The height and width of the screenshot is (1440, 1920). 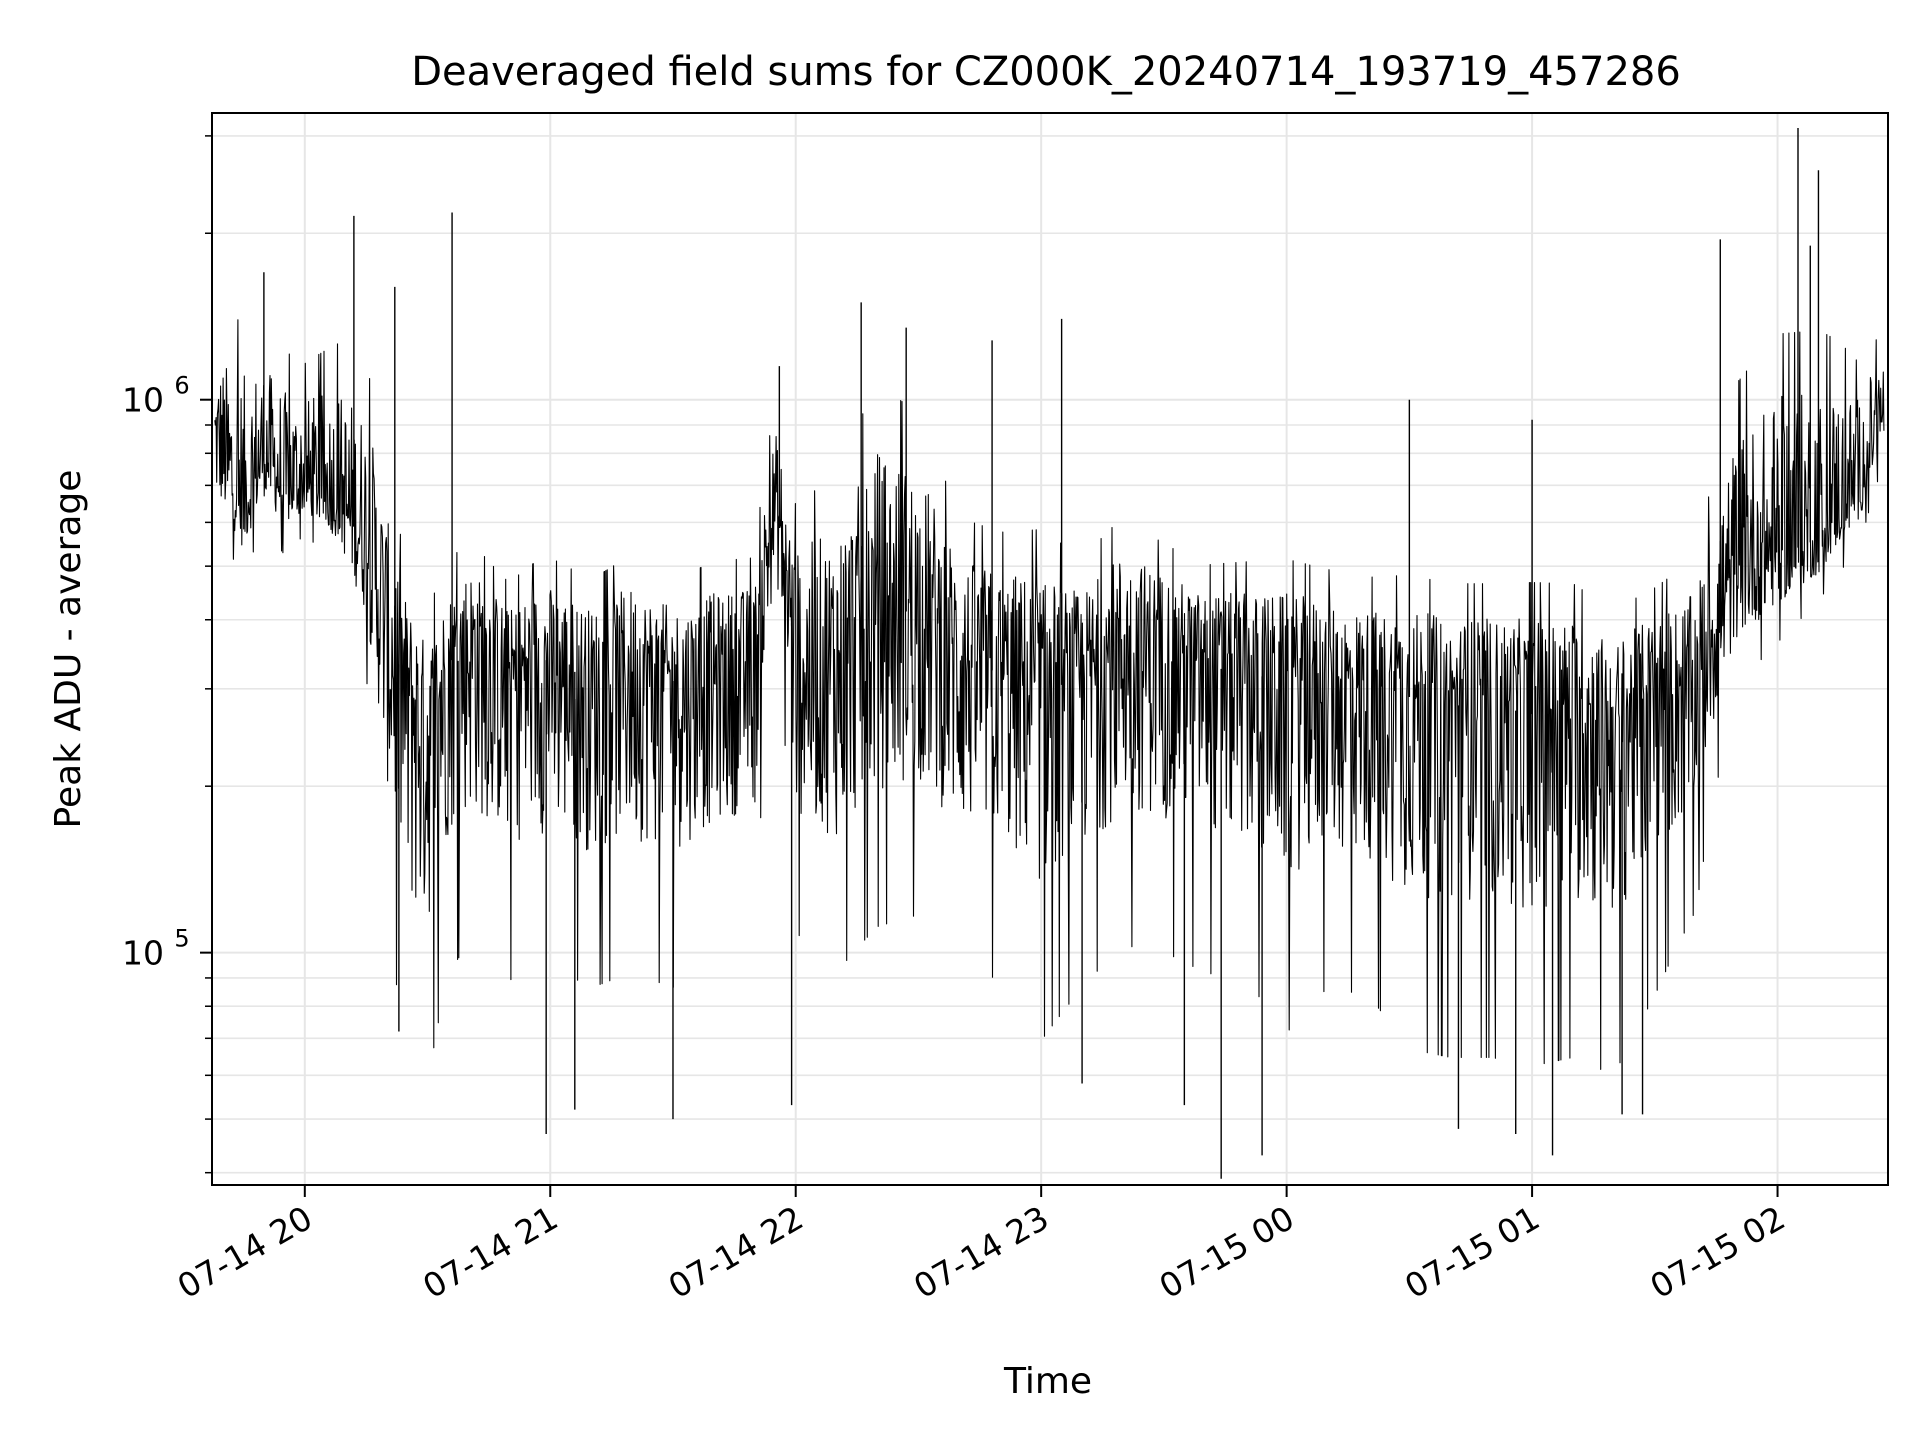 What do you see at coordinates (1047, 1381) in the screenshot?
I see `x-axis-label: Time` at bounding box center [1047, 1381].